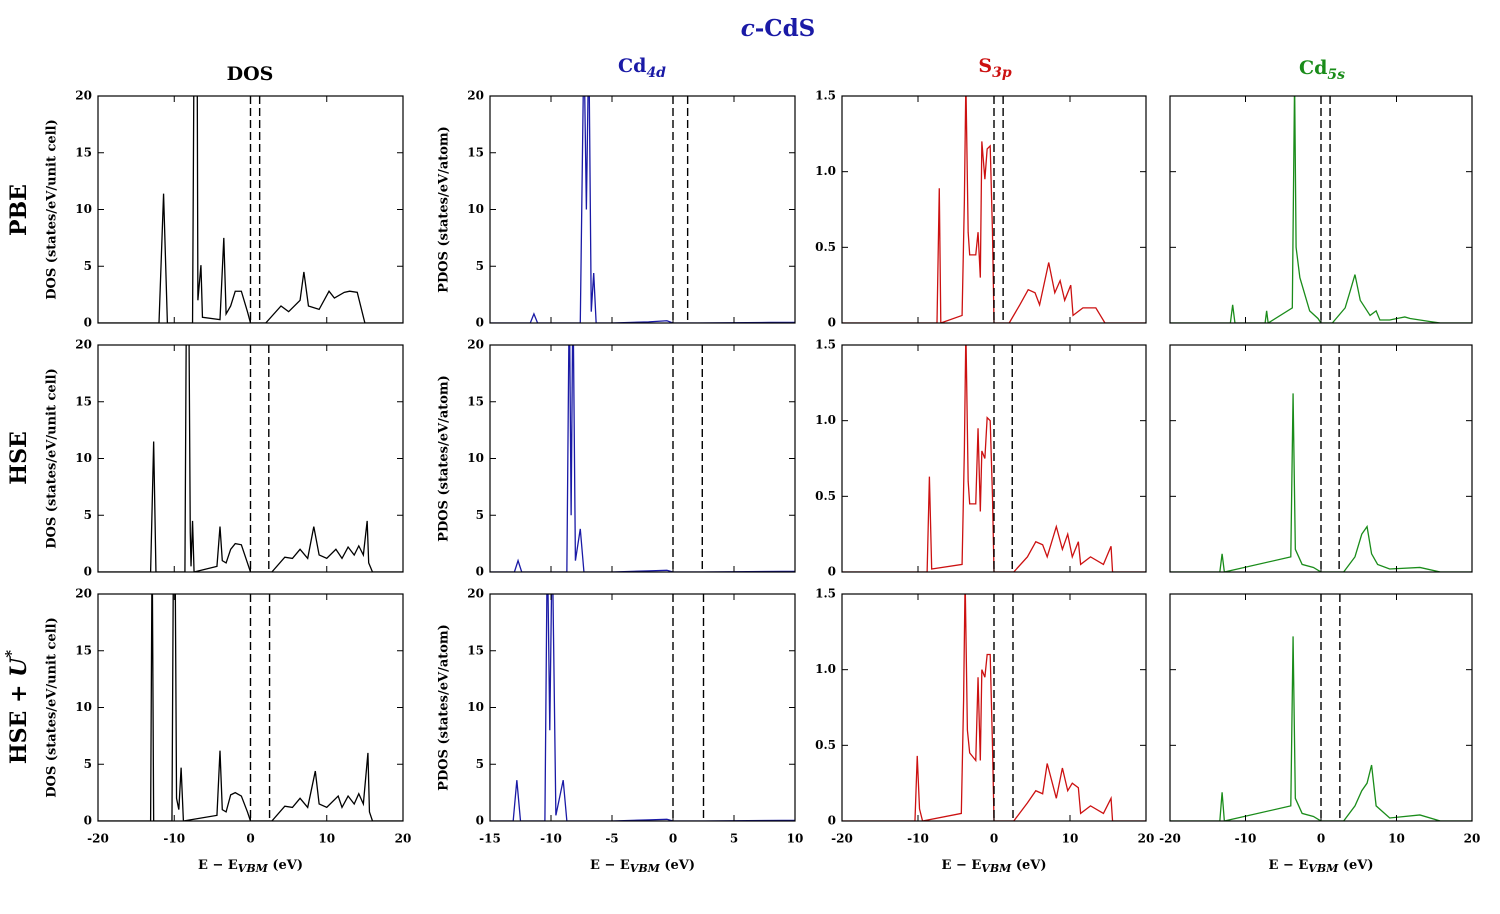  I want to click on row-label-italic: U, so click(19, 666).